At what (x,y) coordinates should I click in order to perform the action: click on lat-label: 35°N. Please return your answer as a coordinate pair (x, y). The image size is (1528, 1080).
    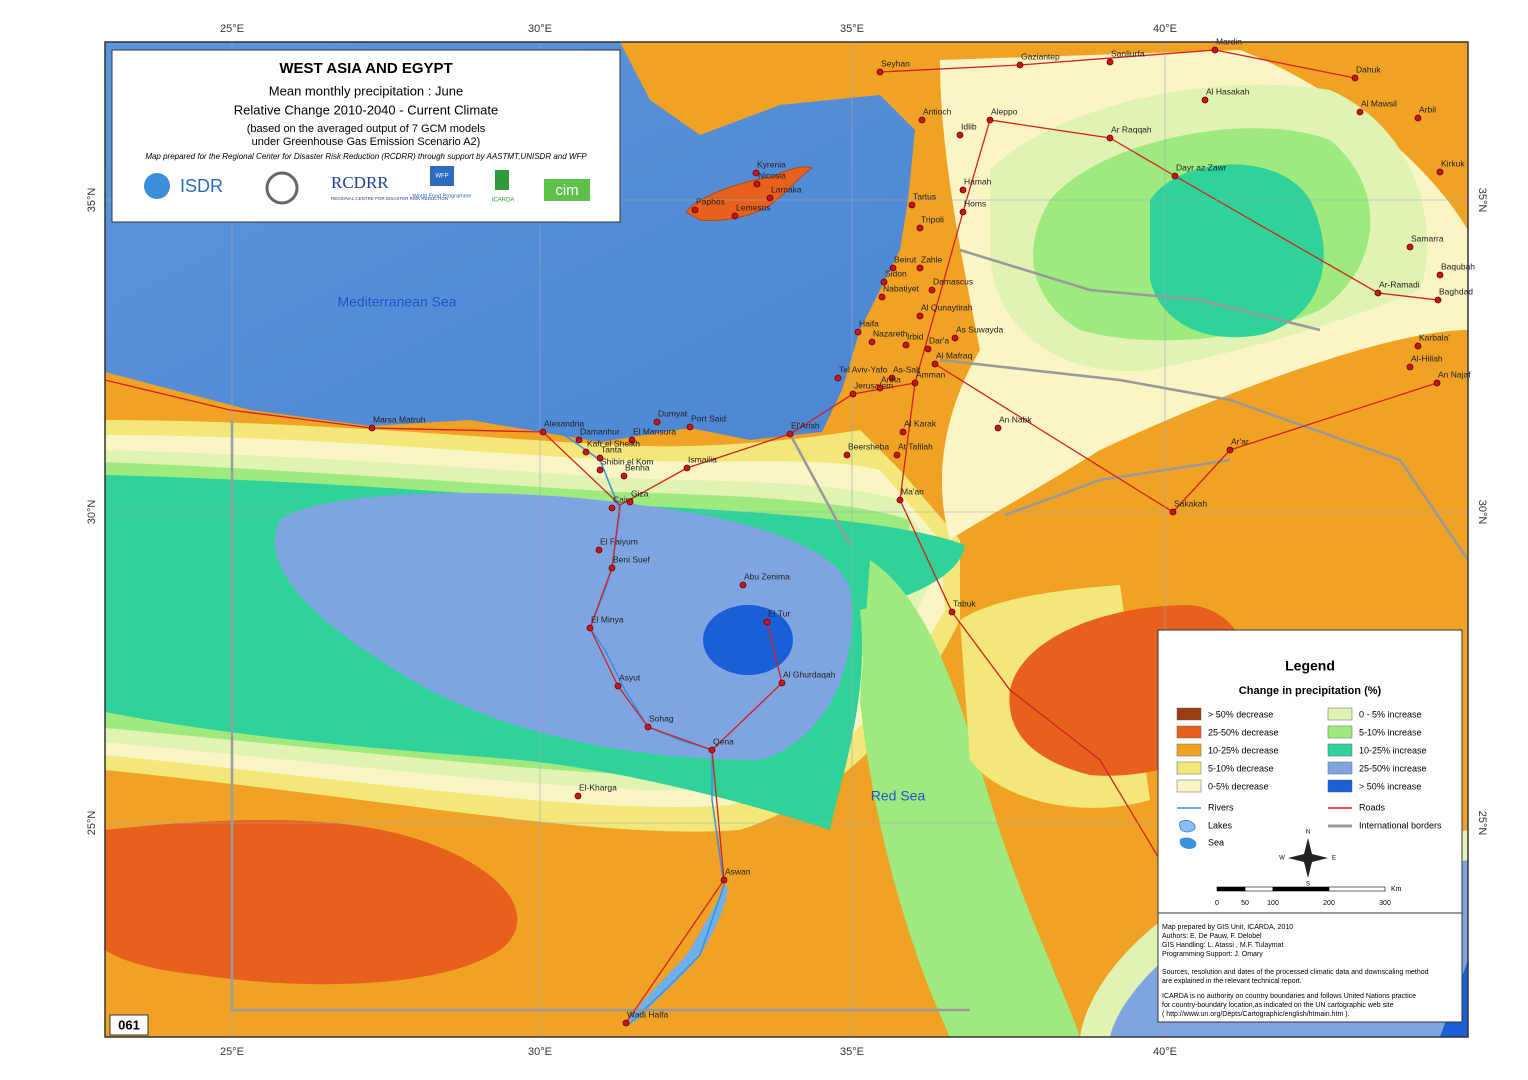
    Looking at the image, I should click on (1482, 200).